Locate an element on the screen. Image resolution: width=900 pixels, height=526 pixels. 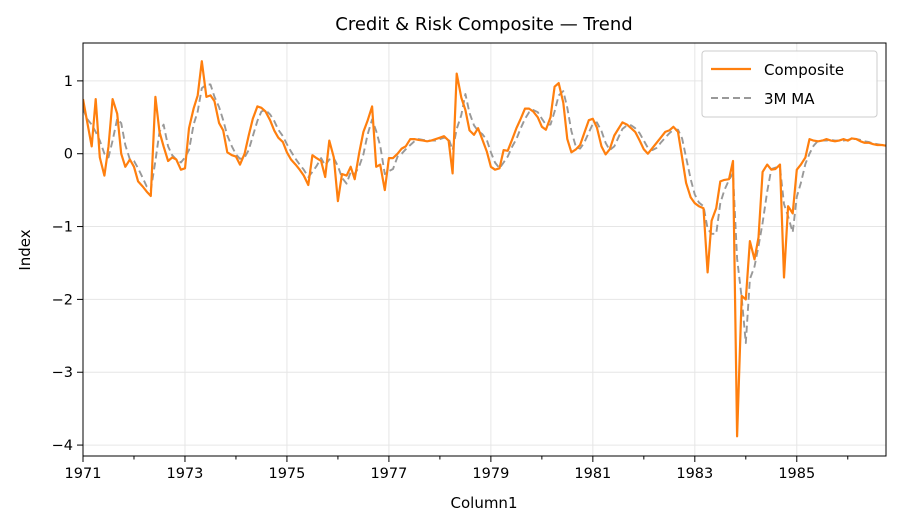
x-tick-label: 1985 is located at coordinates (796, 474).